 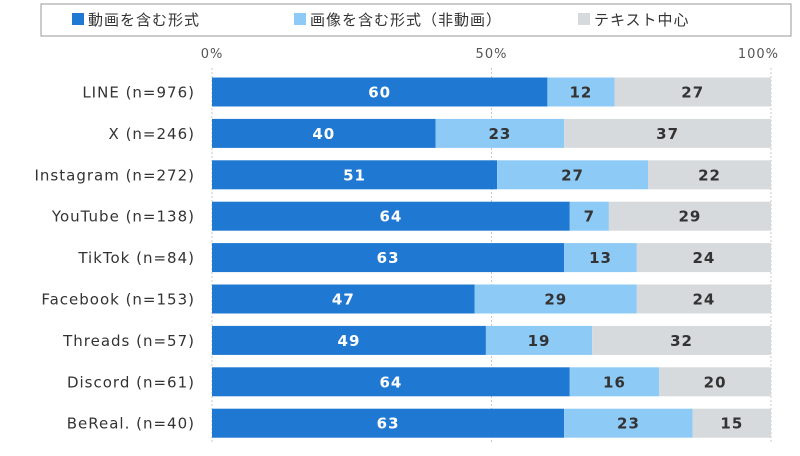 I want to click on bar-value-label: 20, so click(x=715, y=382).